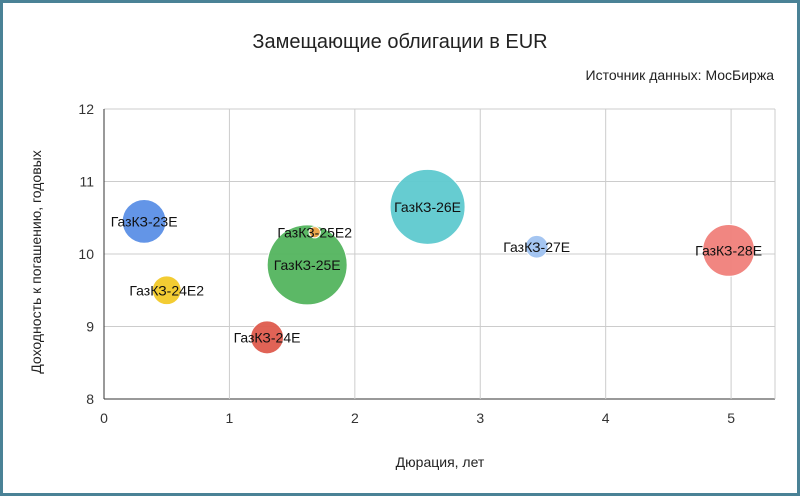 The image size is (800, 496). Describe the element at coordinates (731, 418) in the screenshot. I see `x-tick-label: 5` at that location.